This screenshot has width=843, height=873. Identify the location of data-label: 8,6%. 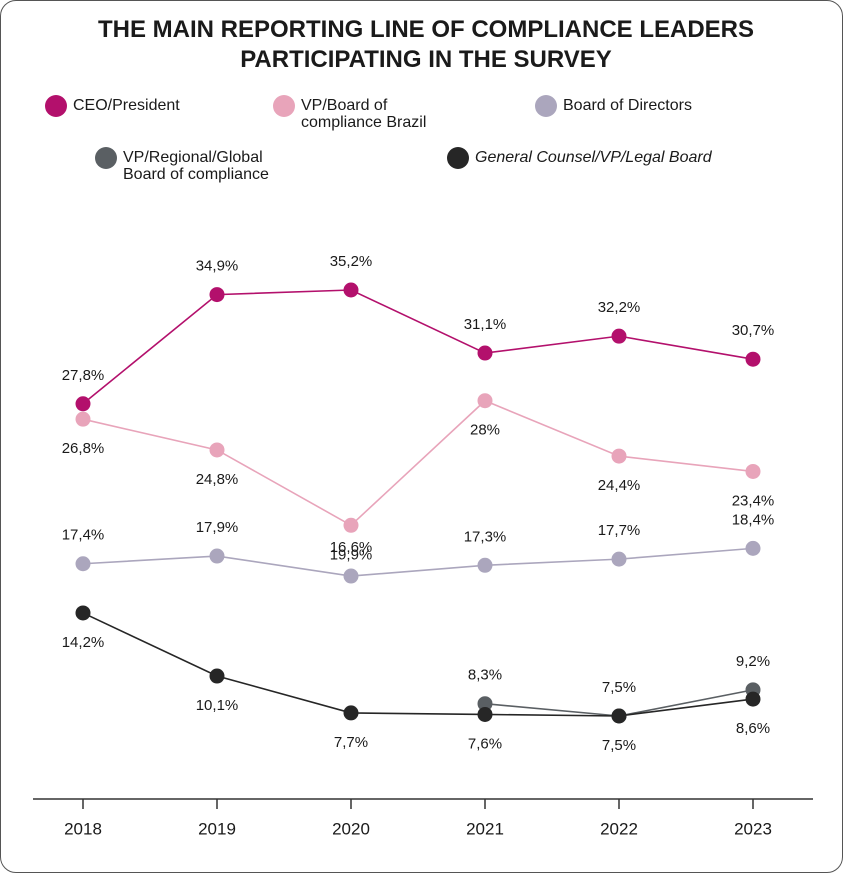
(753, 728).